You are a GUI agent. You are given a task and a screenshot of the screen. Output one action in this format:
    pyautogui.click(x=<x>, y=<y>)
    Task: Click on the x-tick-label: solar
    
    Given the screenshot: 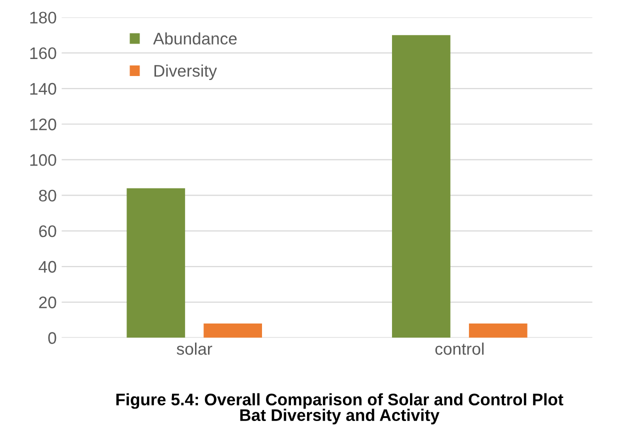 What is the action you would take?
    pyautogui.click(x=194, y=348)
    